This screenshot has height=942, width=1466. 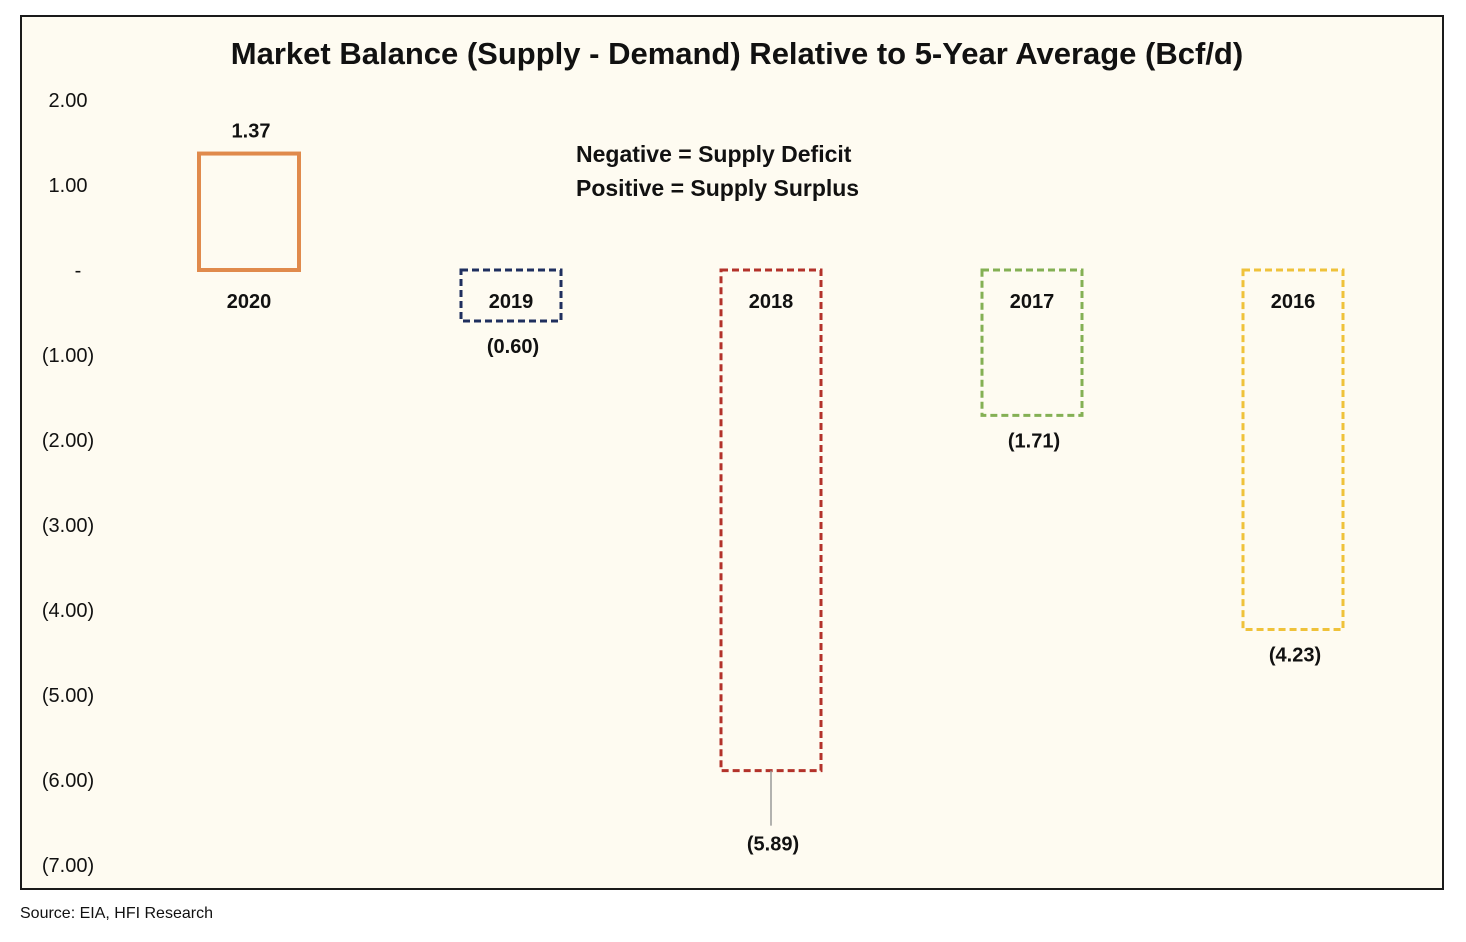 I want to click on annotation-text: Negative = Supply Deficit, so click(x=714, y=154).